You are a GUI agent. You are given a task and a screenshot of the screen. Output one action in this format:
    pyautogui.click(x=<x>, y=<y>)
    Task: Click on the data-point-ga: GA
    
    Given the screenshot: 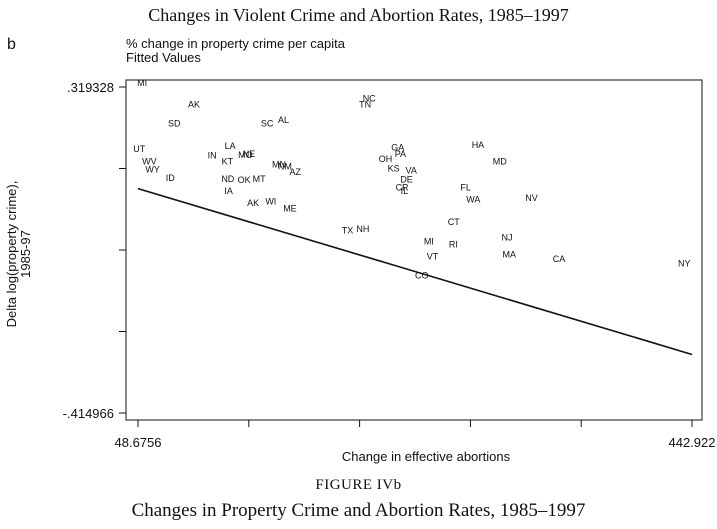 What is the action you would take?
    pyautogui.click(x=397, y=148)
    